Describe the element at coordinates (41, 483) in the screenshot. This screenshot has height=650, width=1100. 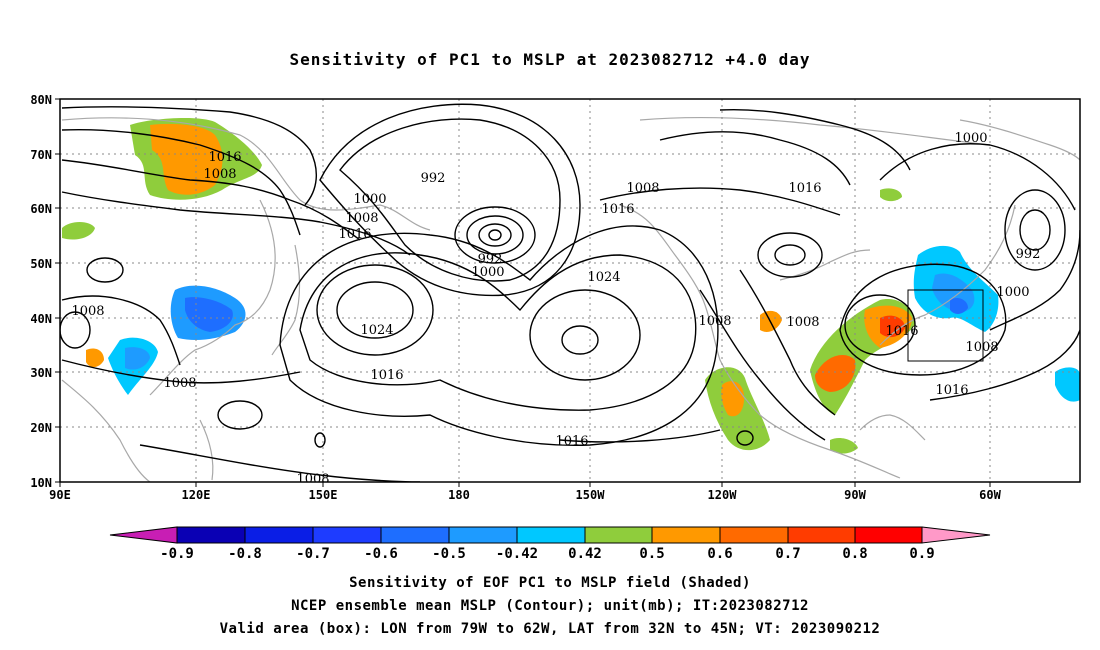
I see `lat-label: 10N` at that location.